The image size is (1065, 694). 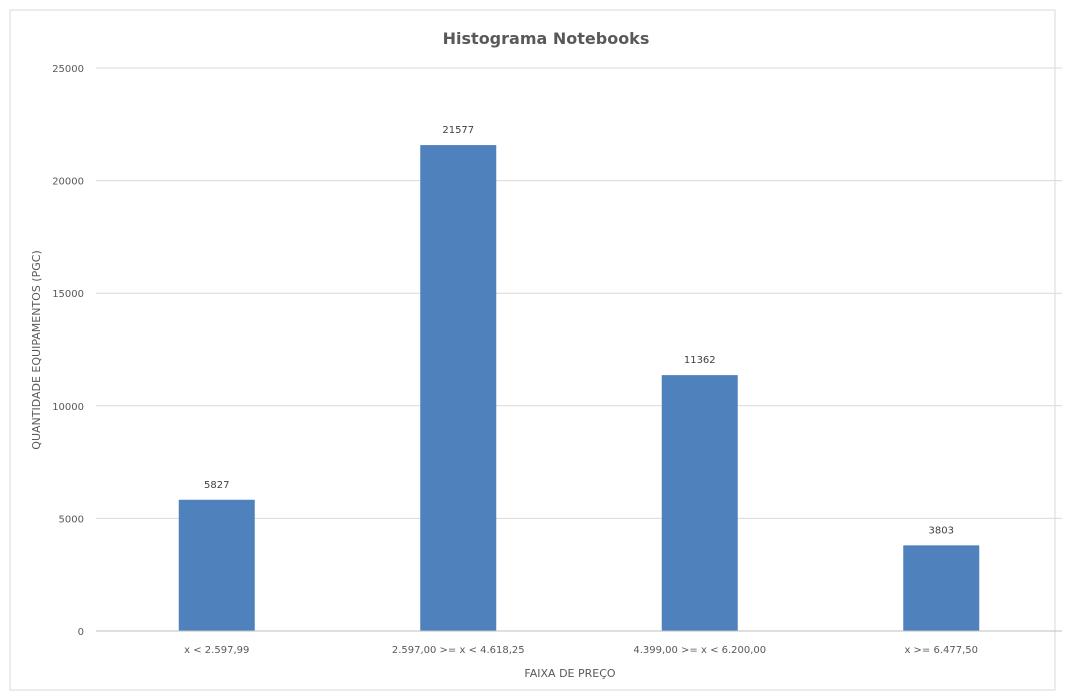 I want to click on x-tick-label: 4.399,00 >= x < 6.200,00, so click(x=699, y=650).